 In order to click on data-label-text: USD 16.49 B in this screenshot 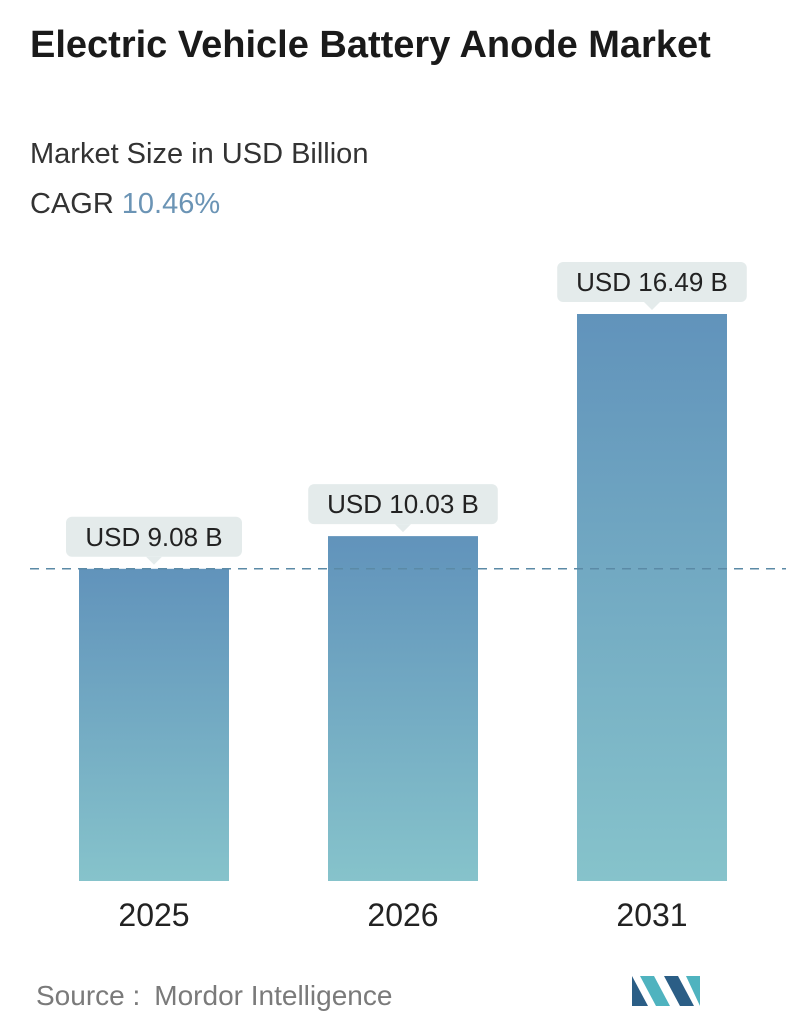, I will do `click(652, 282)`.